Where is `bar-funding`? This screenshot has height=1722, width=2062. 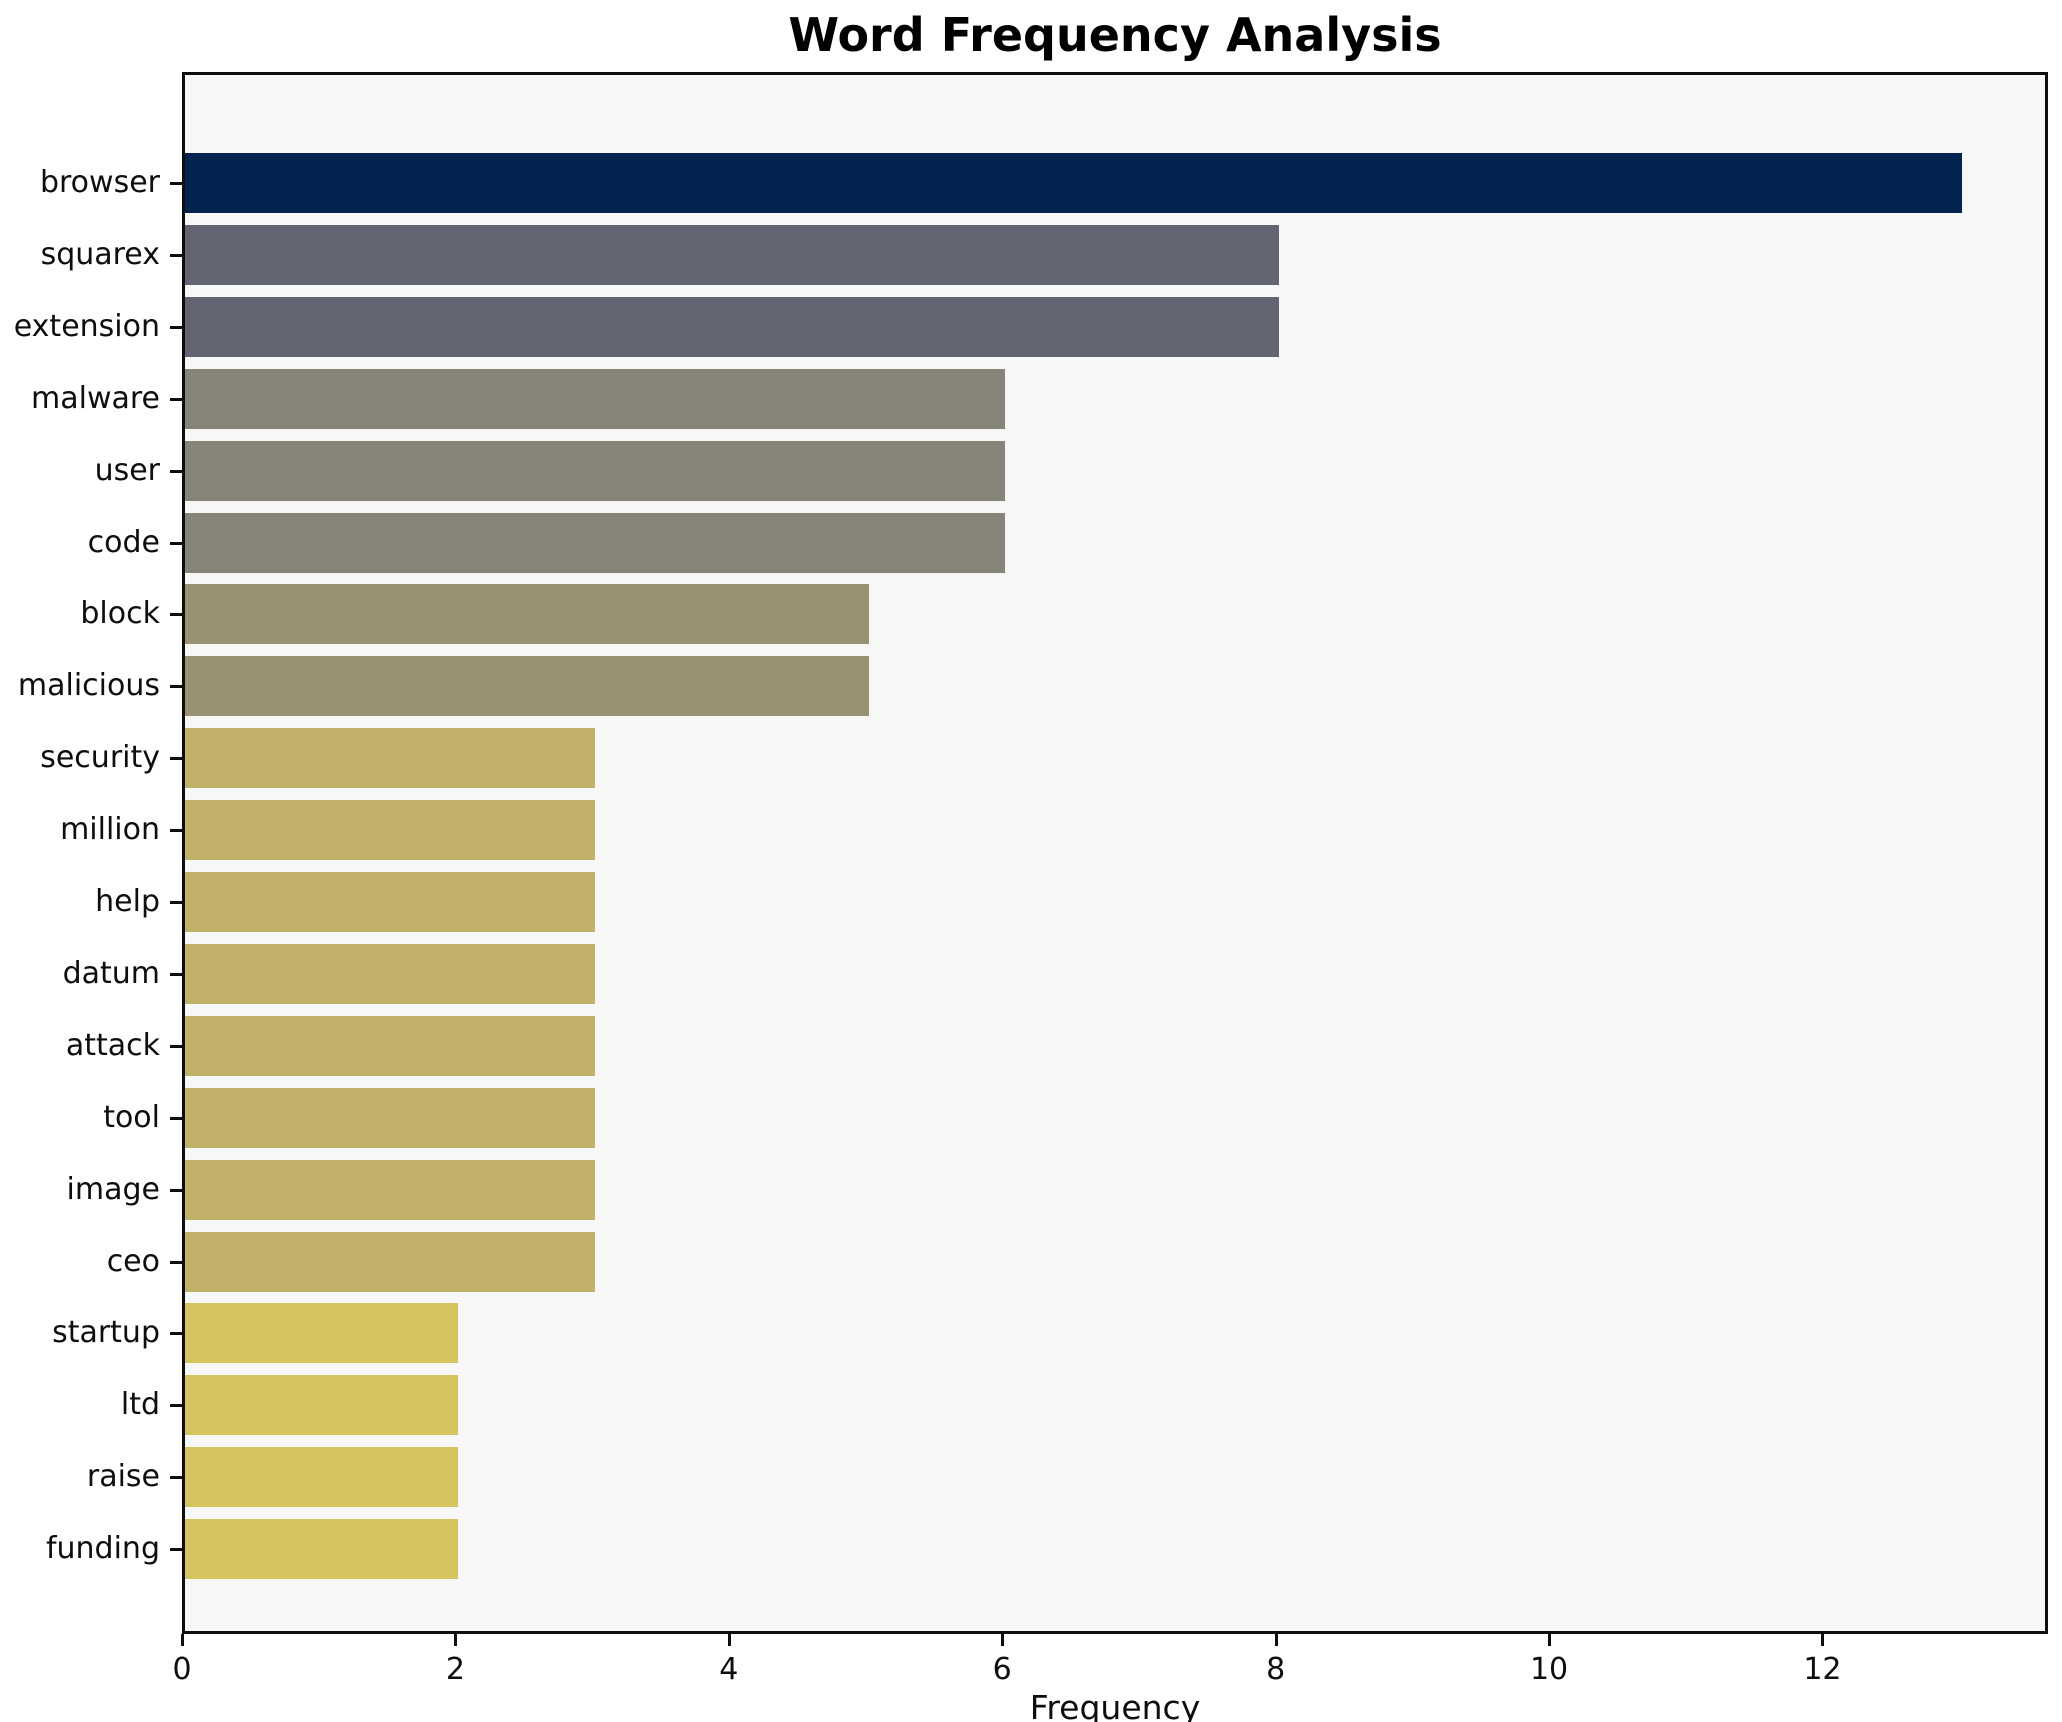
bar-funding is located at coordinates (321, 1549).